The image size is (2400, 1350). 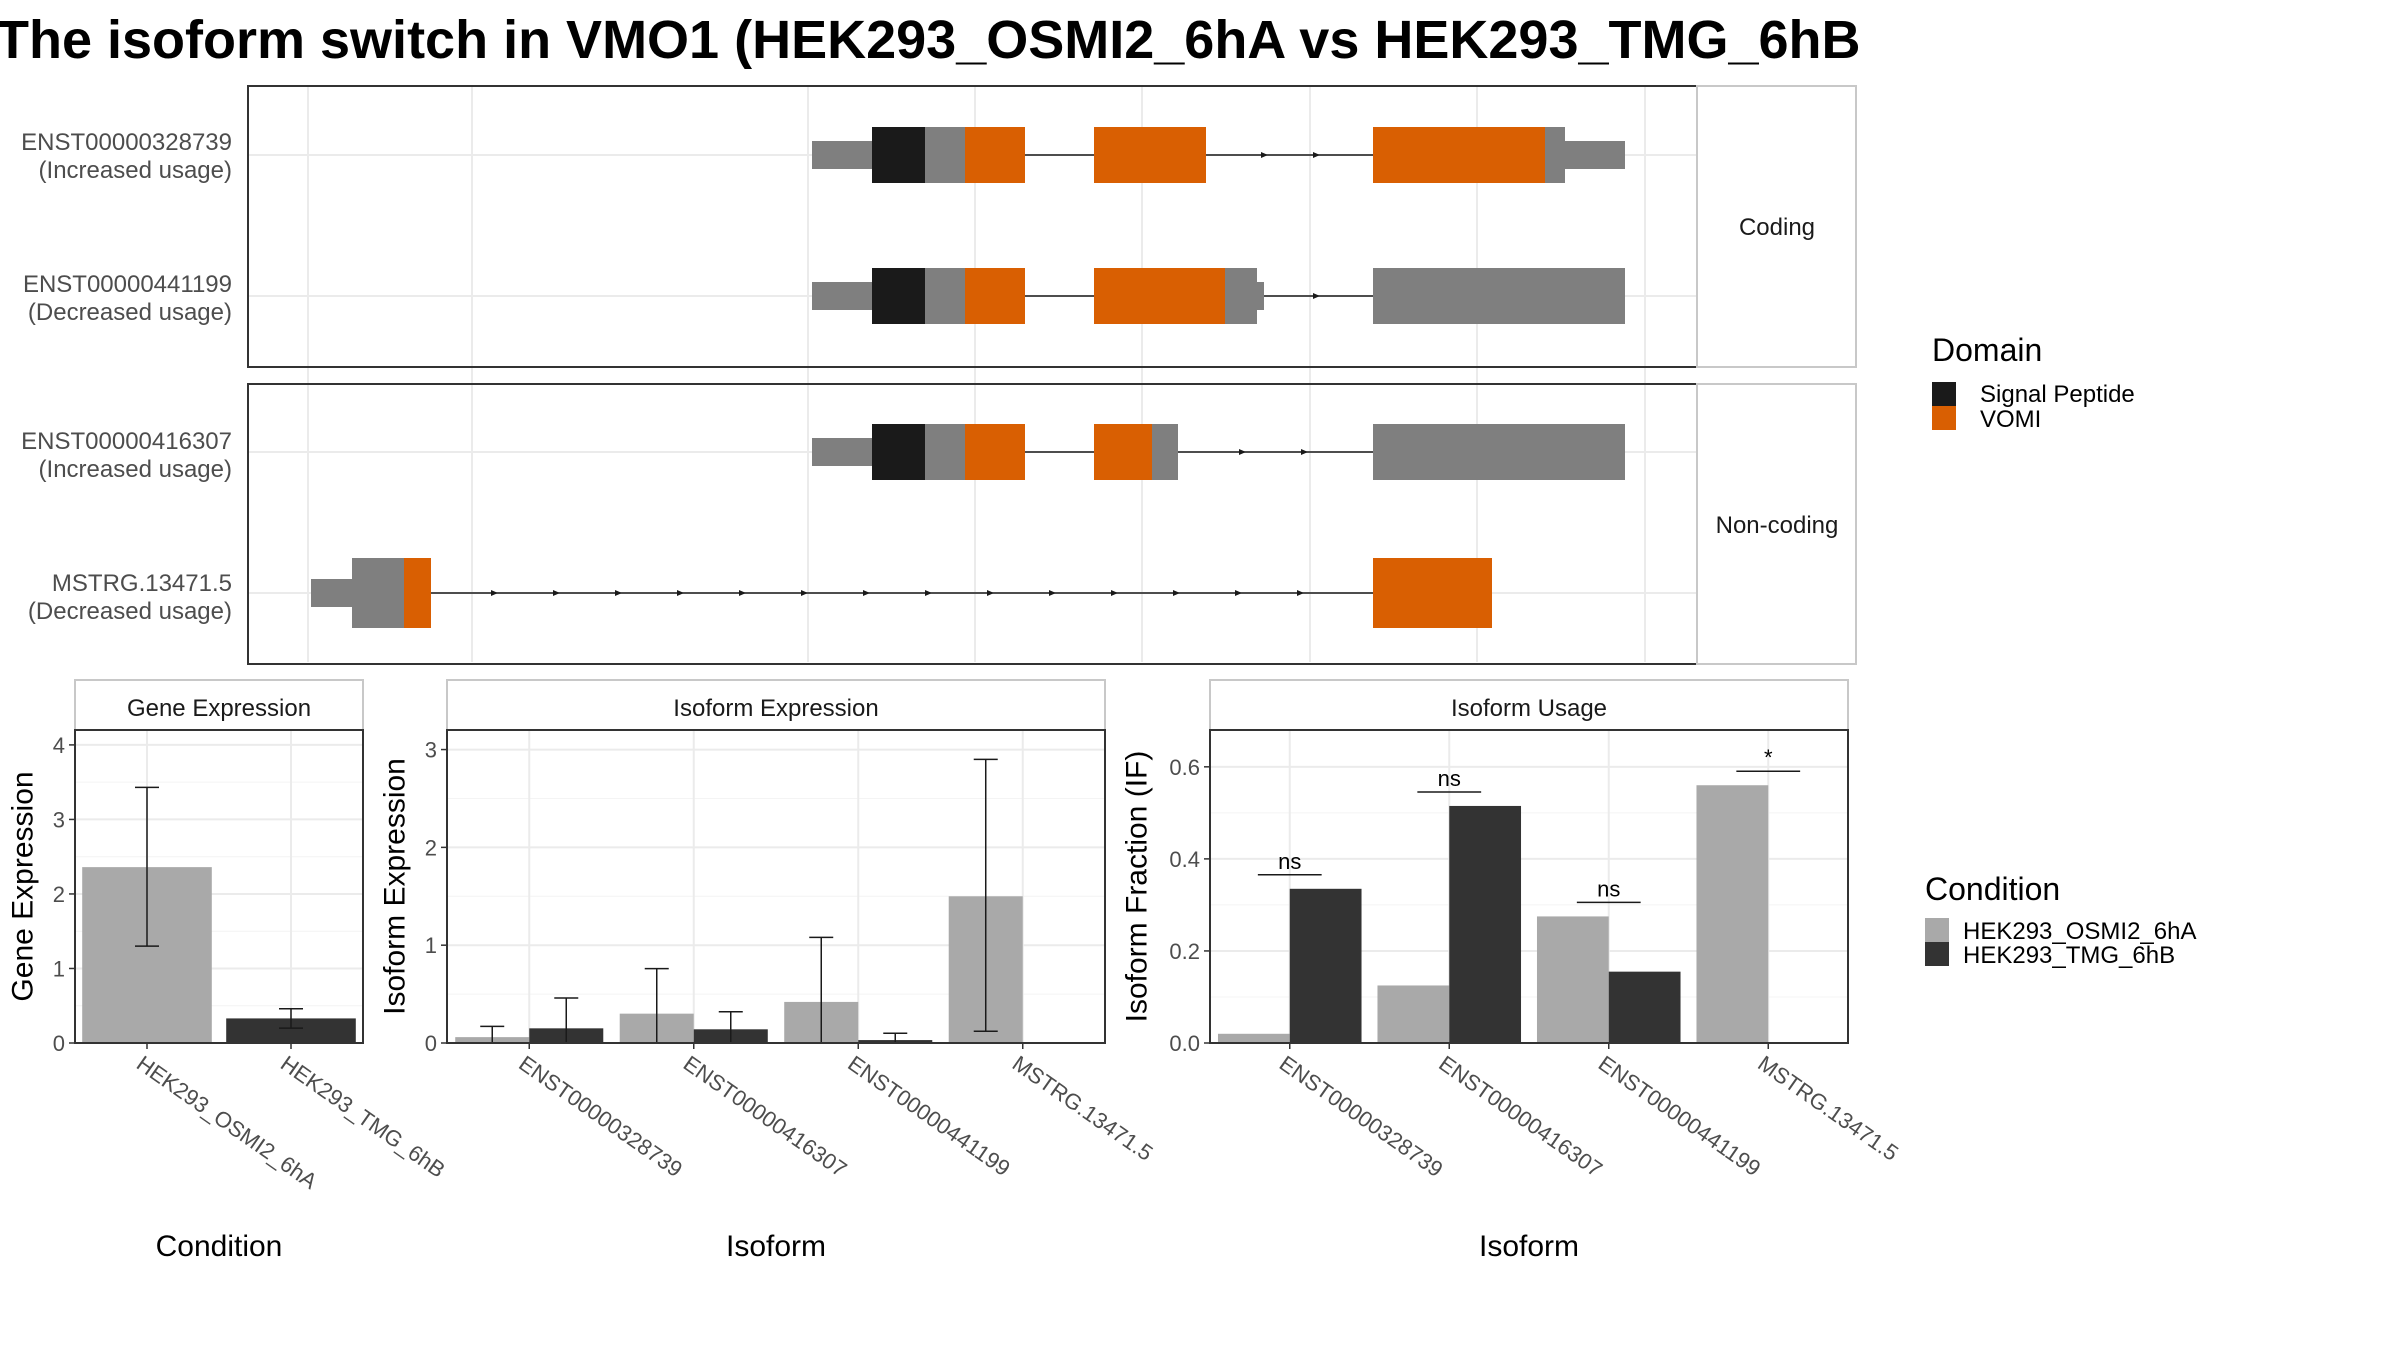 What do you see at coordinates (395, 886) in the screenshot?
I see `y-axis-title: Isoform Expression` at bounding box center [395, 886].